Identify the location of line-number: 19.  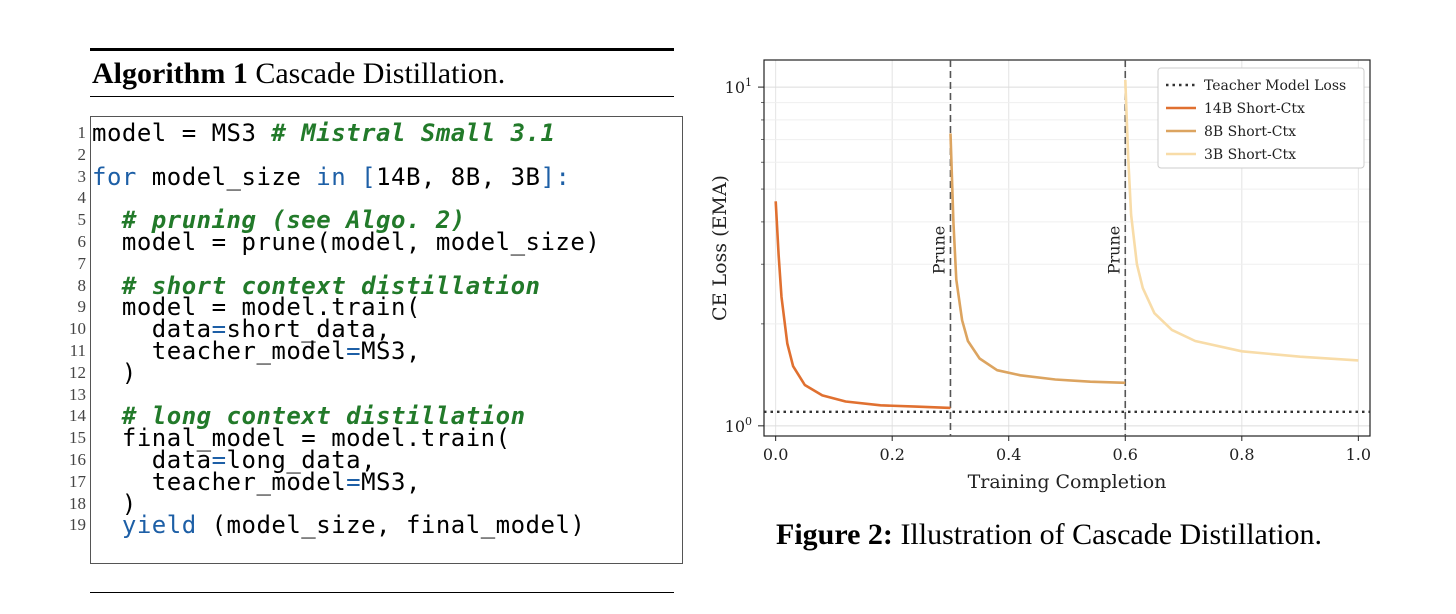
(77, 525).